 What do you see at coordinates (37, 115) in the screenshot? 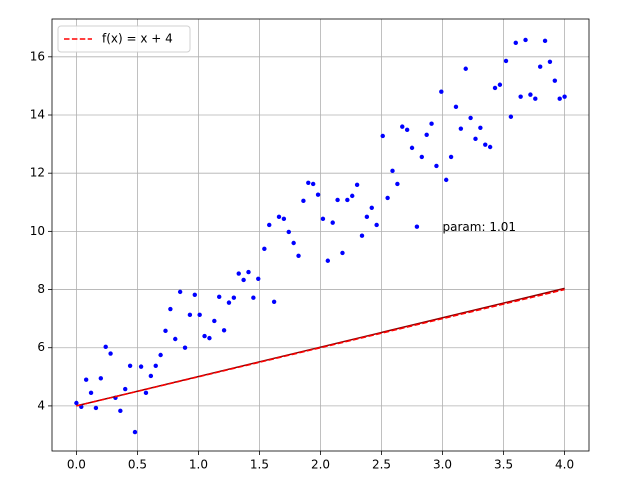
I see `y-tick-label: 14` at bounding box center [37, 115].